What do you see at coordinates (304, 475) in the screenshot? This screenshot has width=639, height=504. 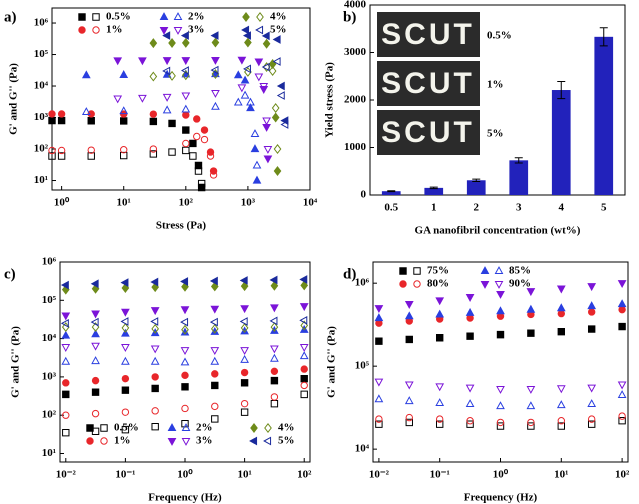 I see `x-tick-label: 10²` at bounding box center [304, 475].